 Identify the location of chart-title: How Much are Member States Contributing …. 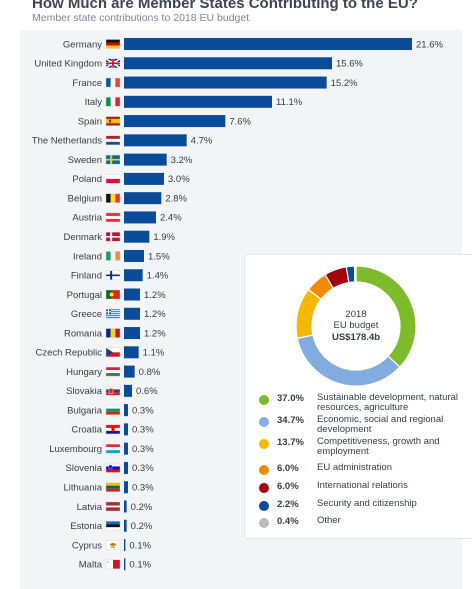
(225, 6).